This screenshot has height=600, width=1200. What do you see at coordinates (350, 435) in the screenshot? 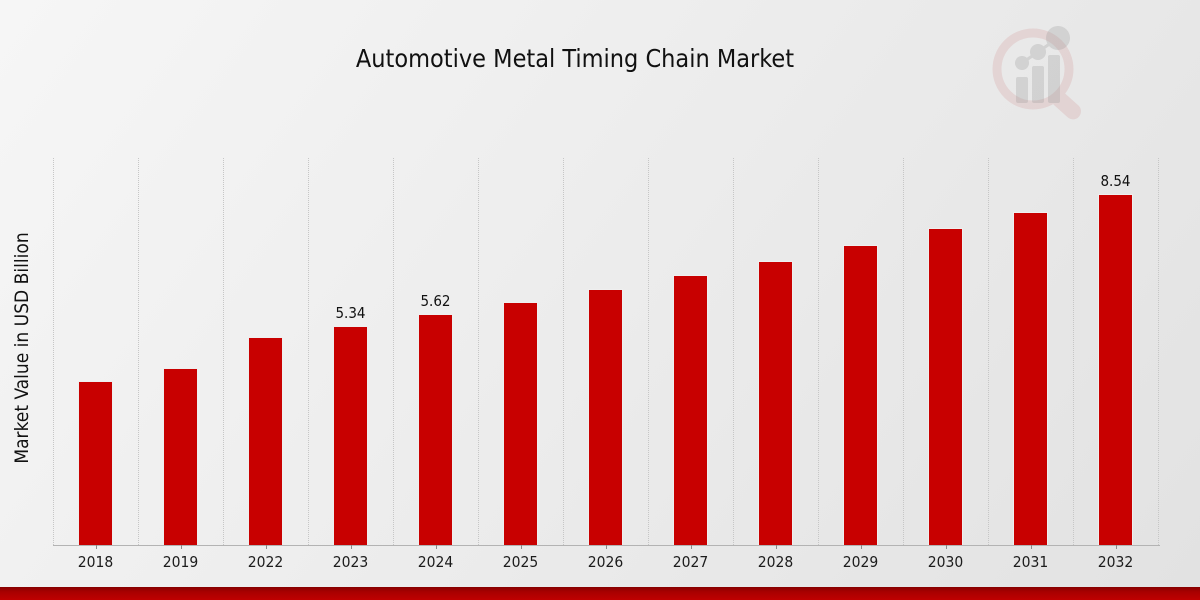
I see `bar-2023` at bounding box center [350, 435].